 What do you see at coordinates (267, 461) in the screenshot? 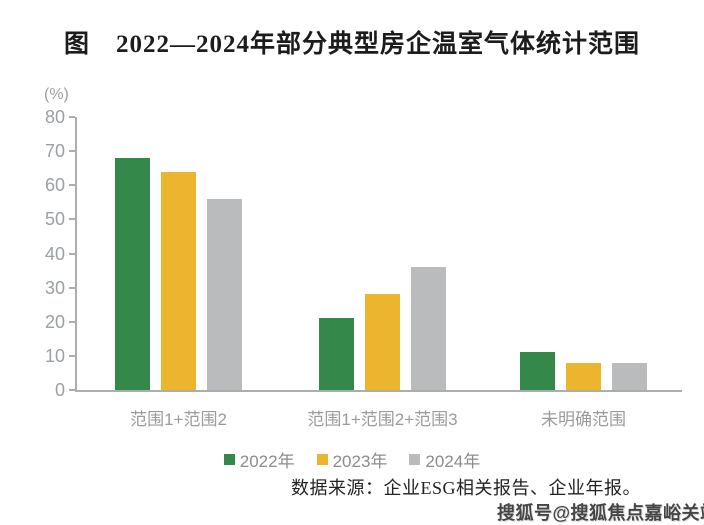
I see `legend-label: 2022年` at bounding box center [267, 461].